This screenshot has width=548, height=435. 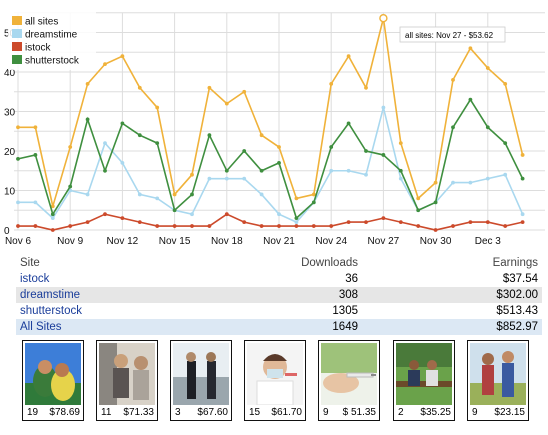 I want to click on top-image-thumbnail: 11 $71.33, so click(x=127, y=380).